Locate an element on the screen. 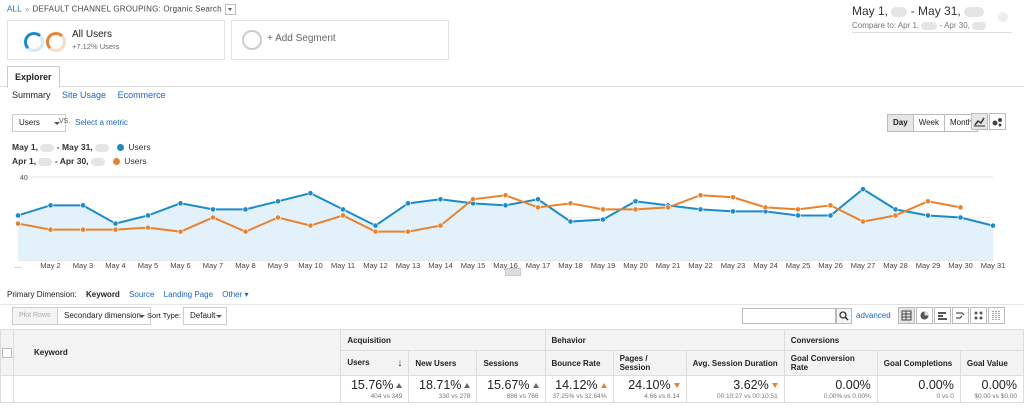 The height and width of the screenshot is (415, 1024). series-line-users-compare is located at coordinates (489, 213).